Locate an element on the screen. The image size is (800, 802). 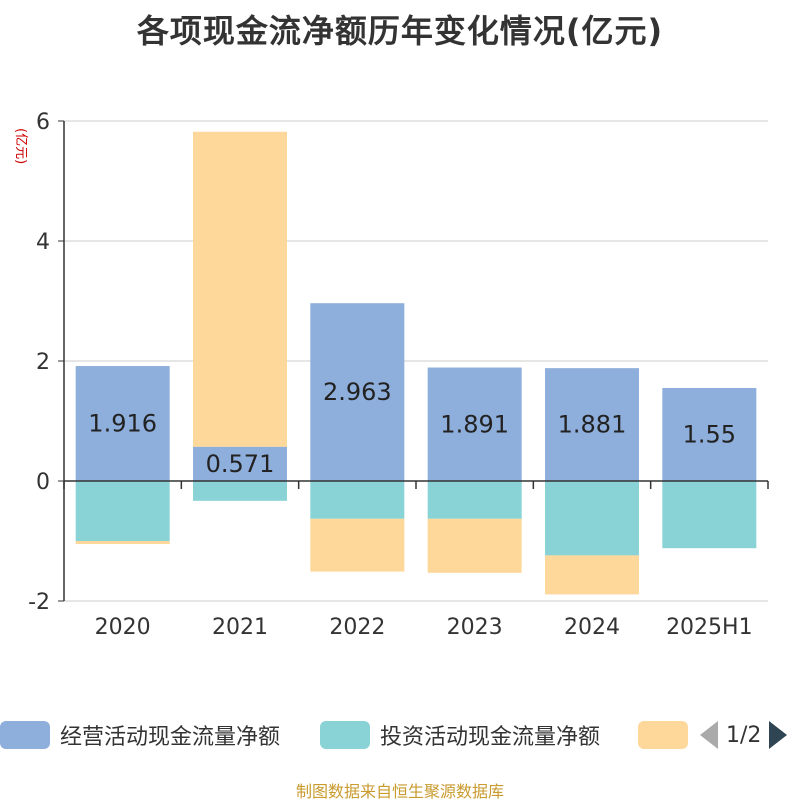
data-label: 1.881 is located at coordinates (592, 425).